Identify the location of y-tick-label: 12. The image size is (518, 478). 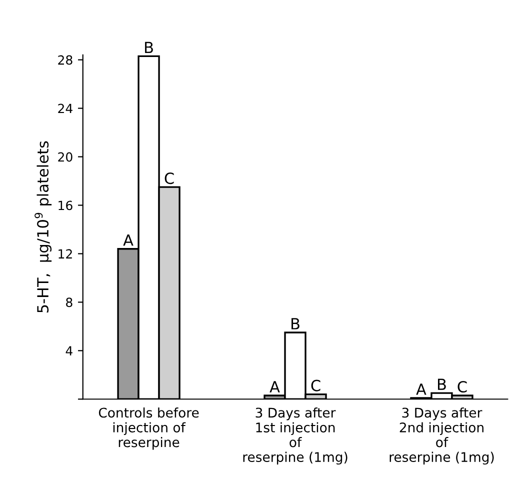
(65, 253).